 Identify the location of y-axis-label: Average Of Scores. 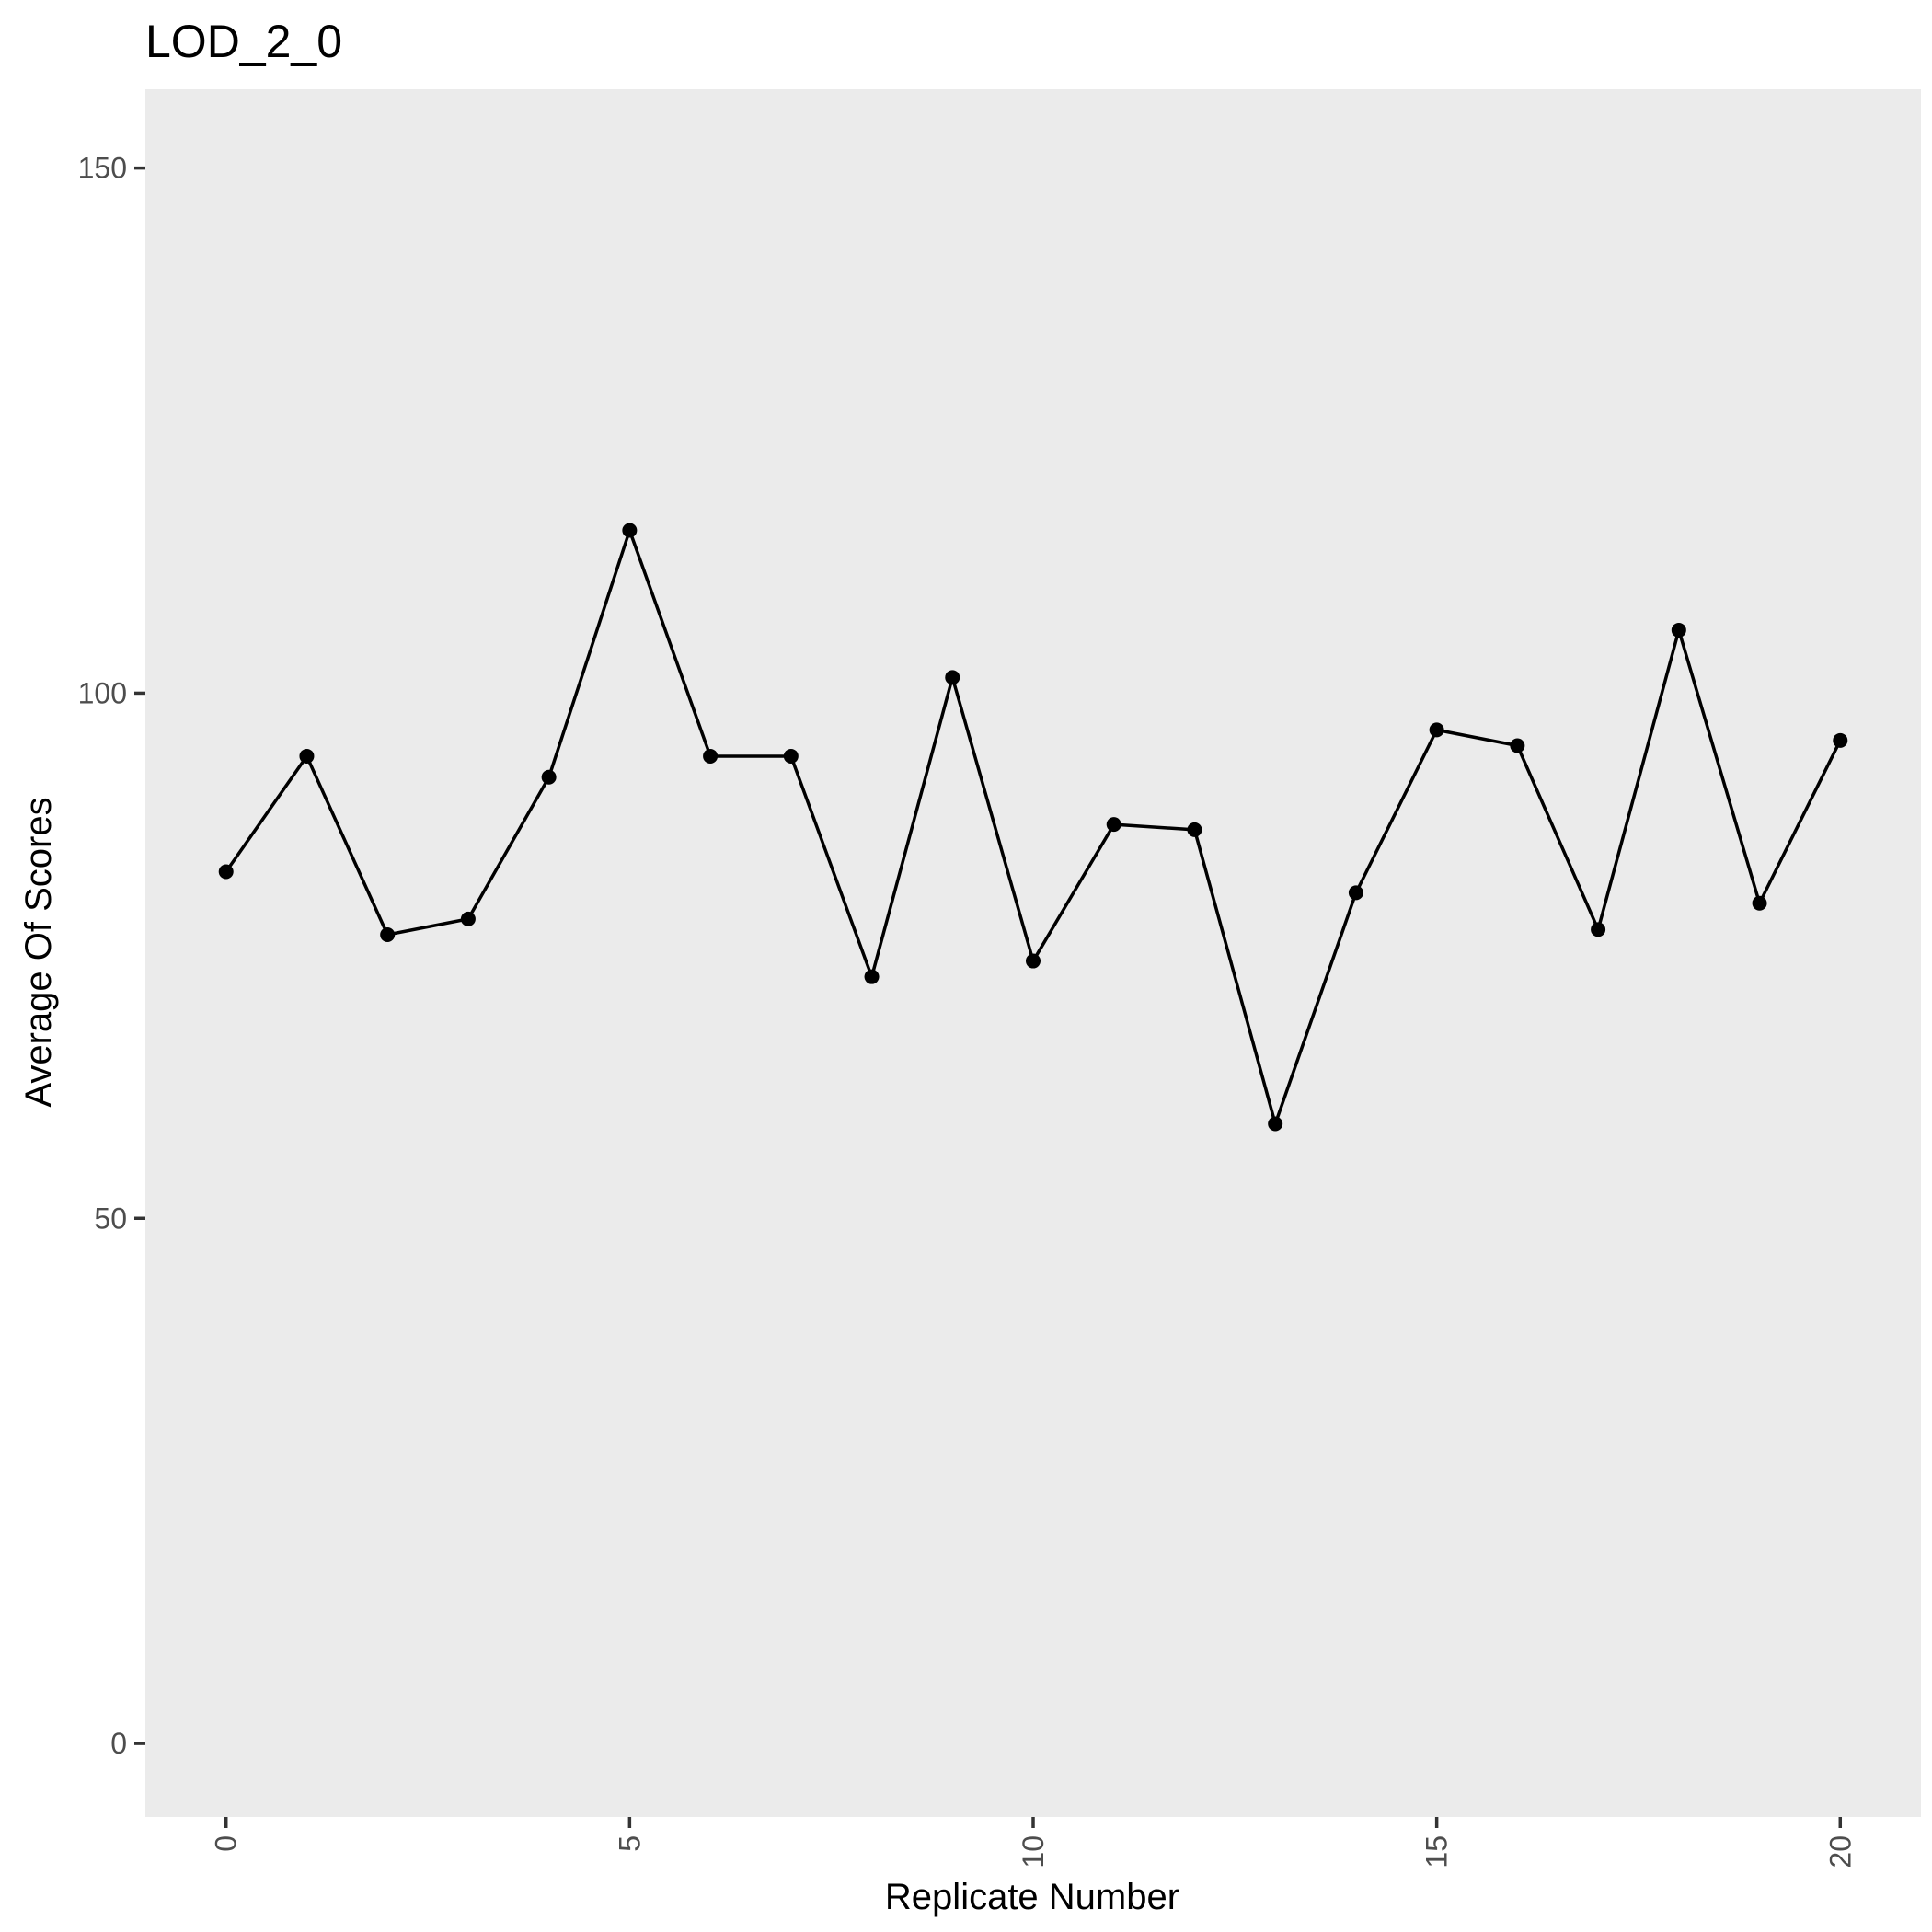
(38, 952).